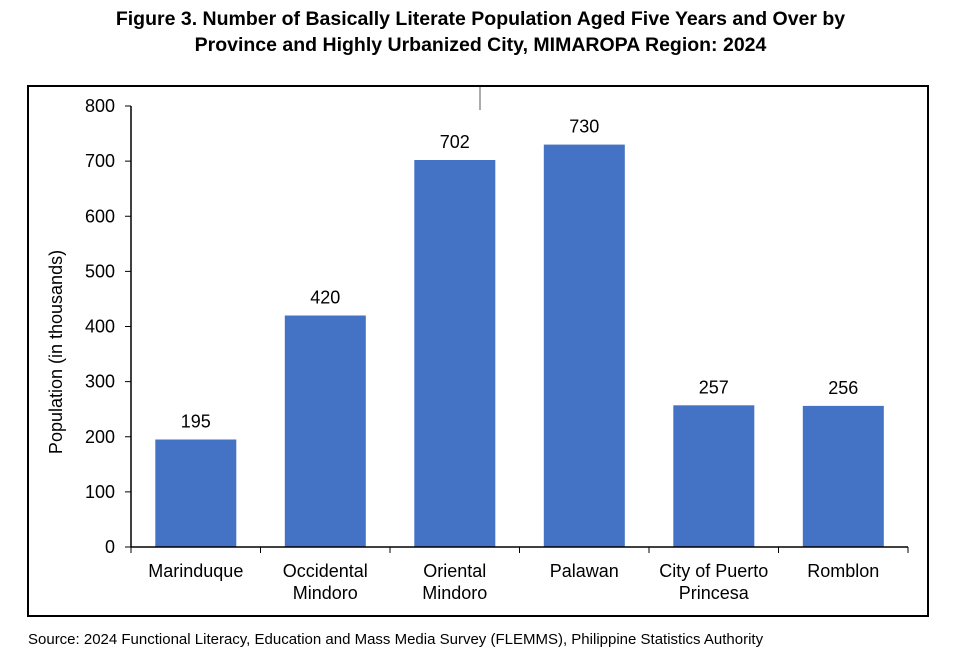 This screenshot has width=961, height=655. I want to click on y-tick-label-1: 100, so click(100, 492).